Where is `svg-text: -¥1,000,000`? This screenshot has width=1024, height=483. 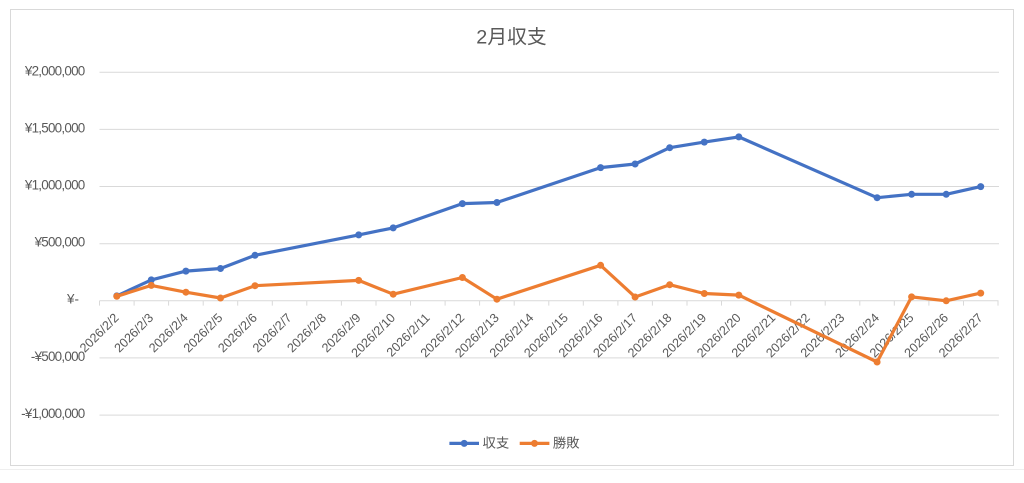 svg-text: -¥1,000,000 is located at coordinates (53, 413).